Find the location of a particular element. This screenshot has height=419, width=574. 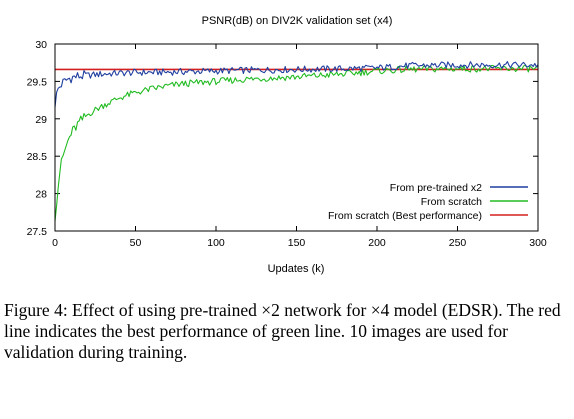

x-tick-label: 300 is located at coordinates (538, 243).